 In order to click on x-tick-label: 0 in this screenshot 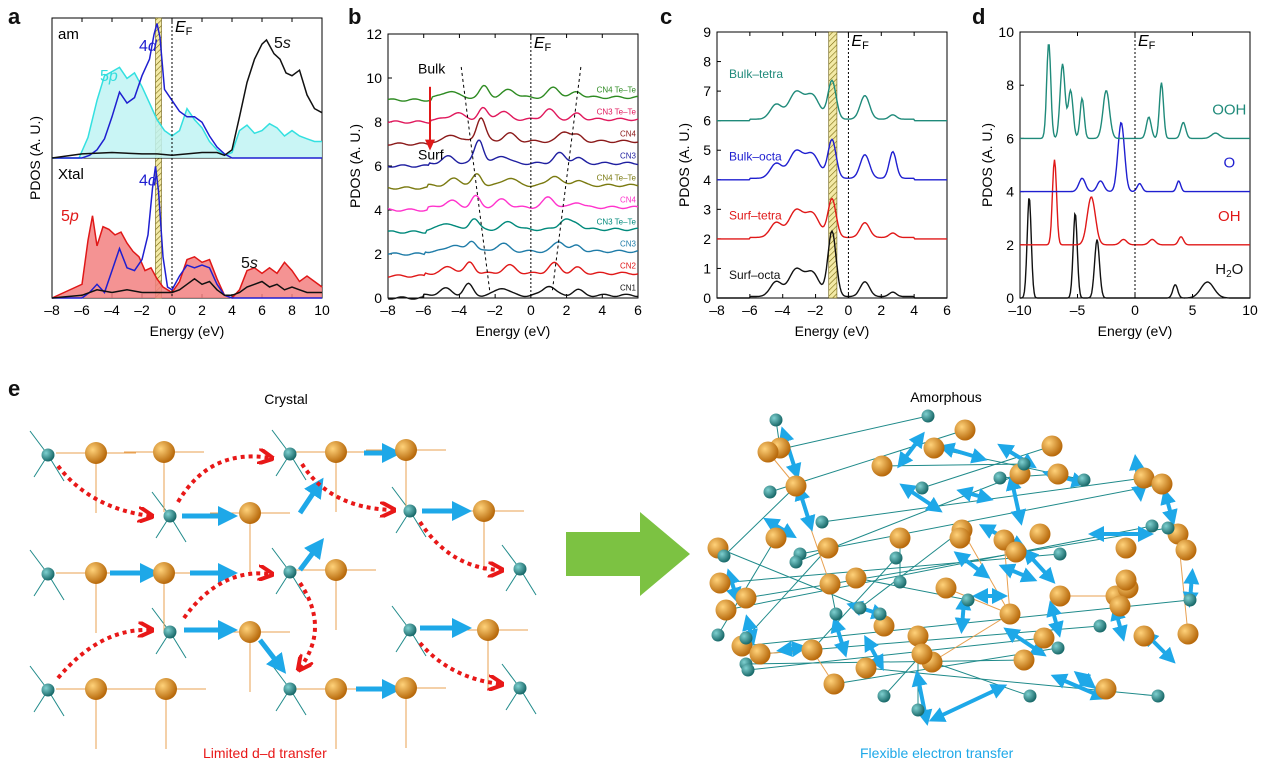, I will do `click(531, 310)`.